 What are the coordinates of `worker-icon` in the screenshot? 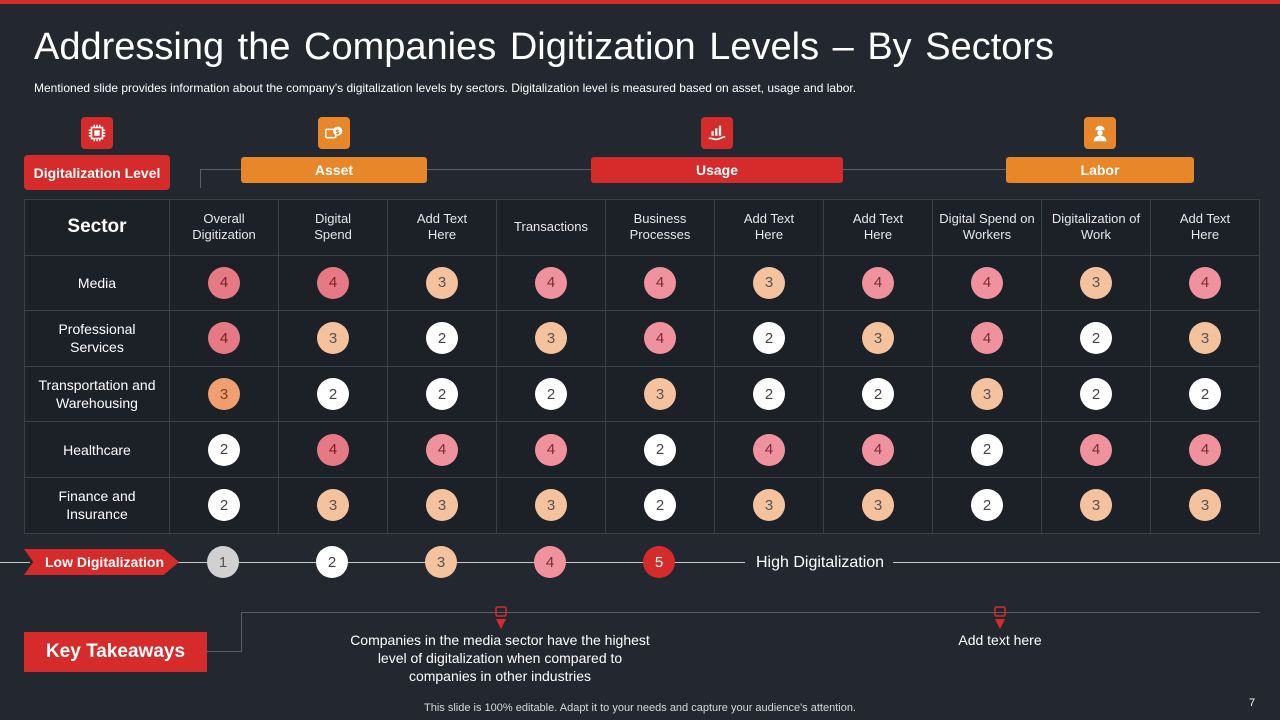 It's located at (1100, 133).